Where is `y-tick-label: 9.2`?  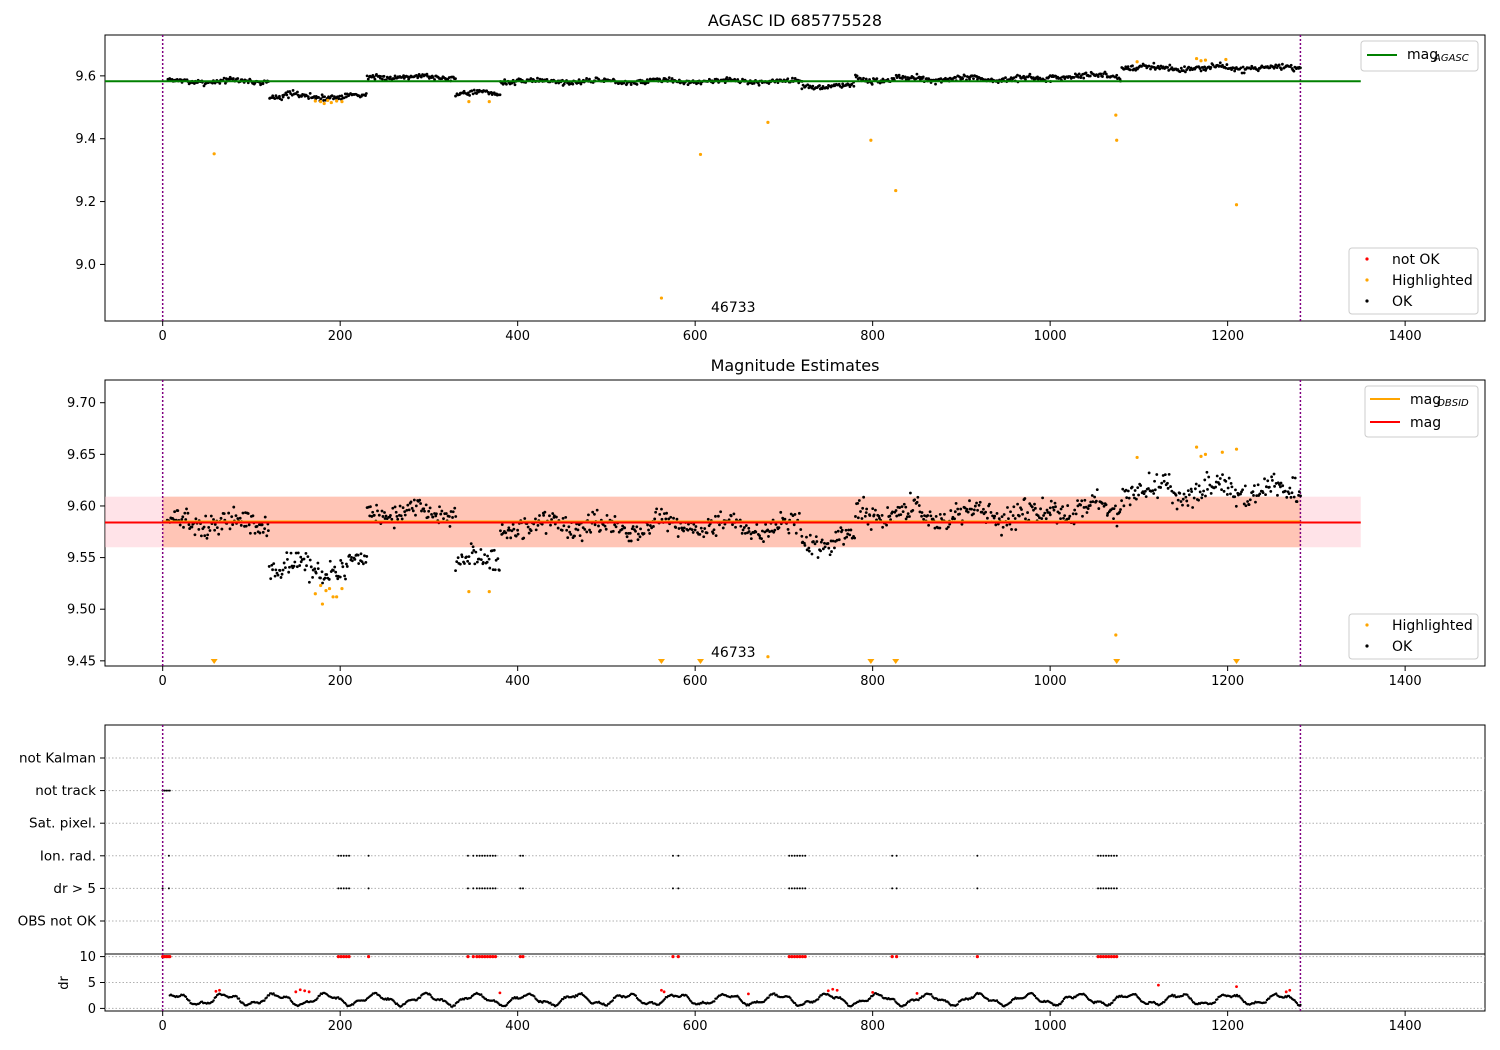
y-tick-label: 9.2 is located at coordinates (85, 202).